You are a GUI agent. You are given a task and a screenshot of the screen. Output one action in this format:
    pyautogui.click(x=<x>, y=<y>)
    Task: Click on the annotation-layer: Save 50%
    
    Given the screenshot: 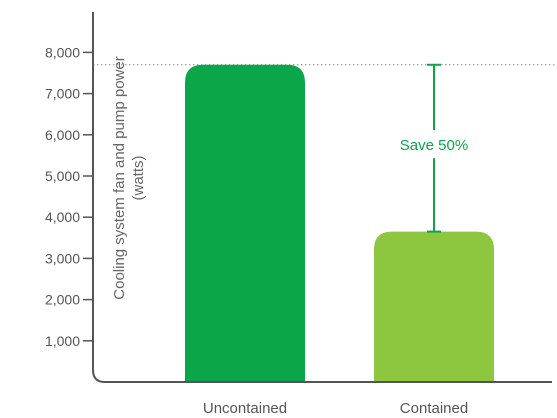 What is the action you would take?
    pyautogui.click(x=434, y=148)
    